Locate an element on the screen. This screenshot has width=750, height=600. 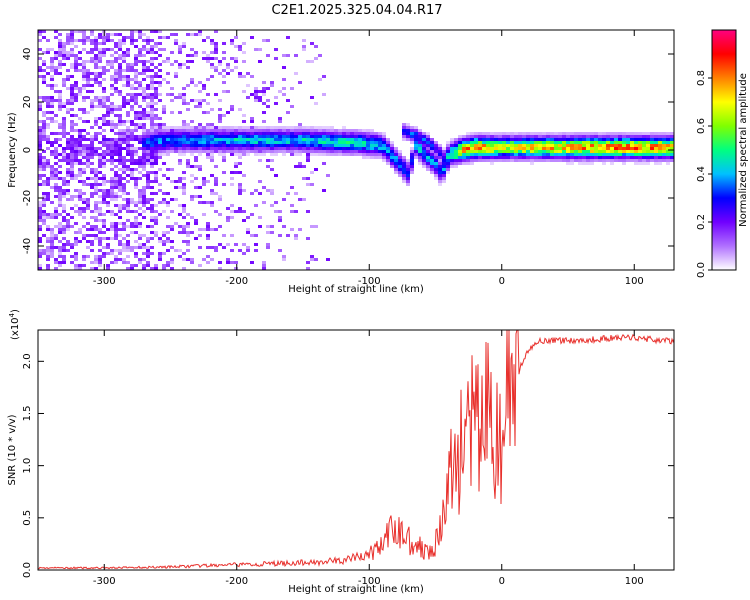
spectrogram-y-axis-label: Frequency (Hz) is located at coordinates (12, 150).